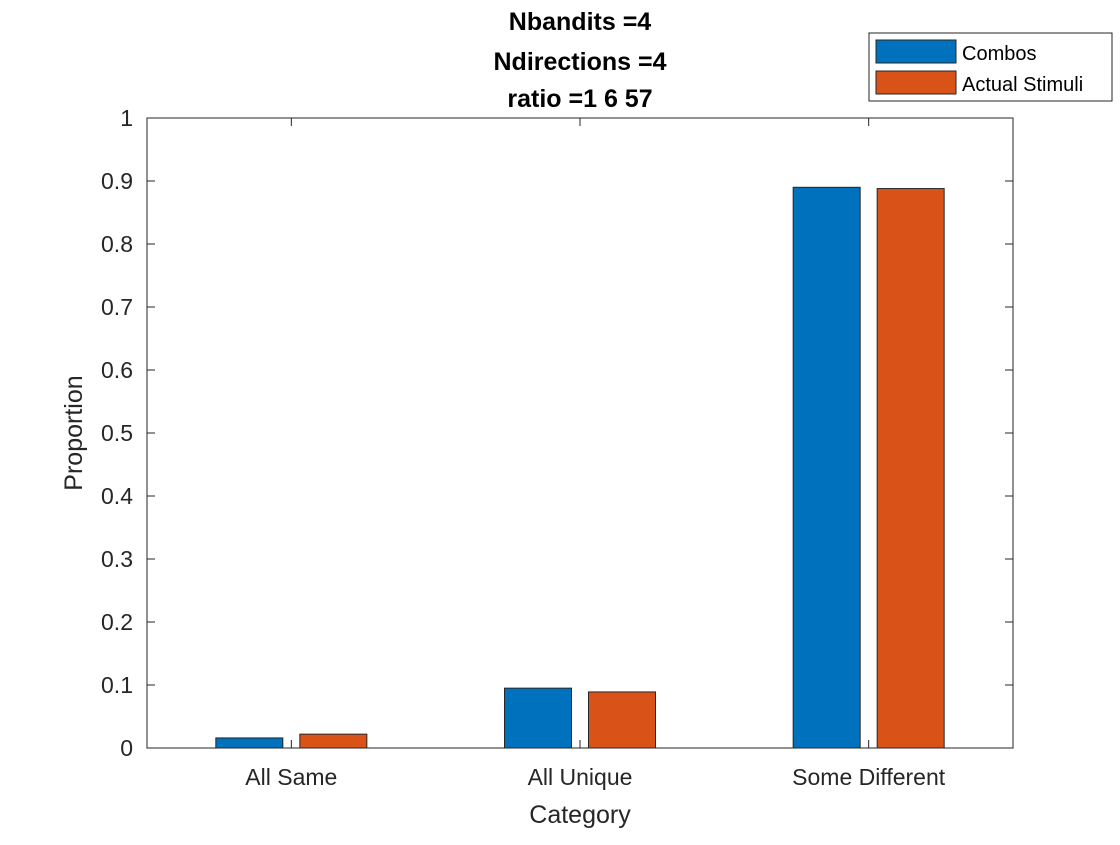  What do you see at coordinates (1022, 85) in the screenshot?
I see `legend-label-actual-stimuli: Actual Stimuli` at bounding box center [1022, 85].